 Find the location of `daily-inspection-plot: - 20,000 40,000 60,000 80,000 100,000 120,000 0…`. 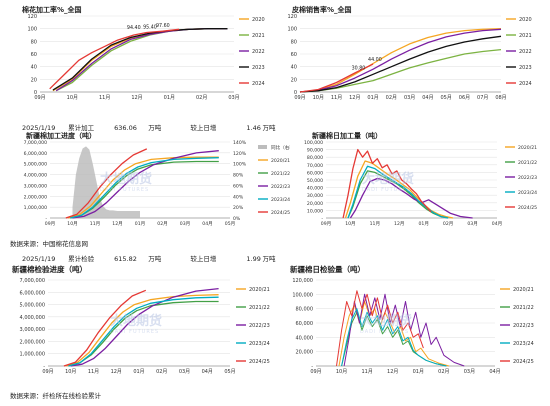

daily-inspection-plot: - 20,000 40,000 60,000 80,000 100,000 120,000 0… is located at coordinates (413, 326).